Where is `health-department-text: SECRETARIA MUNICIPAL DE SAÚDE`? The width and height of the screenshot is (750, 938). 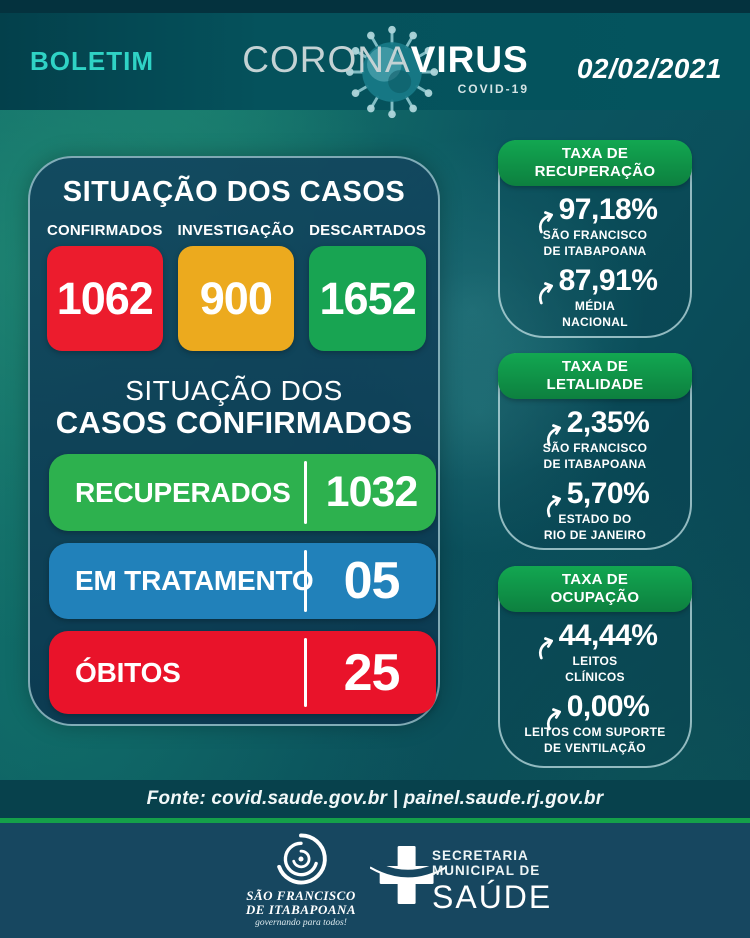 health-department-text: SECRETARIA MUNICIPAL DE SAÚDE is located at coordinates (492, 881).